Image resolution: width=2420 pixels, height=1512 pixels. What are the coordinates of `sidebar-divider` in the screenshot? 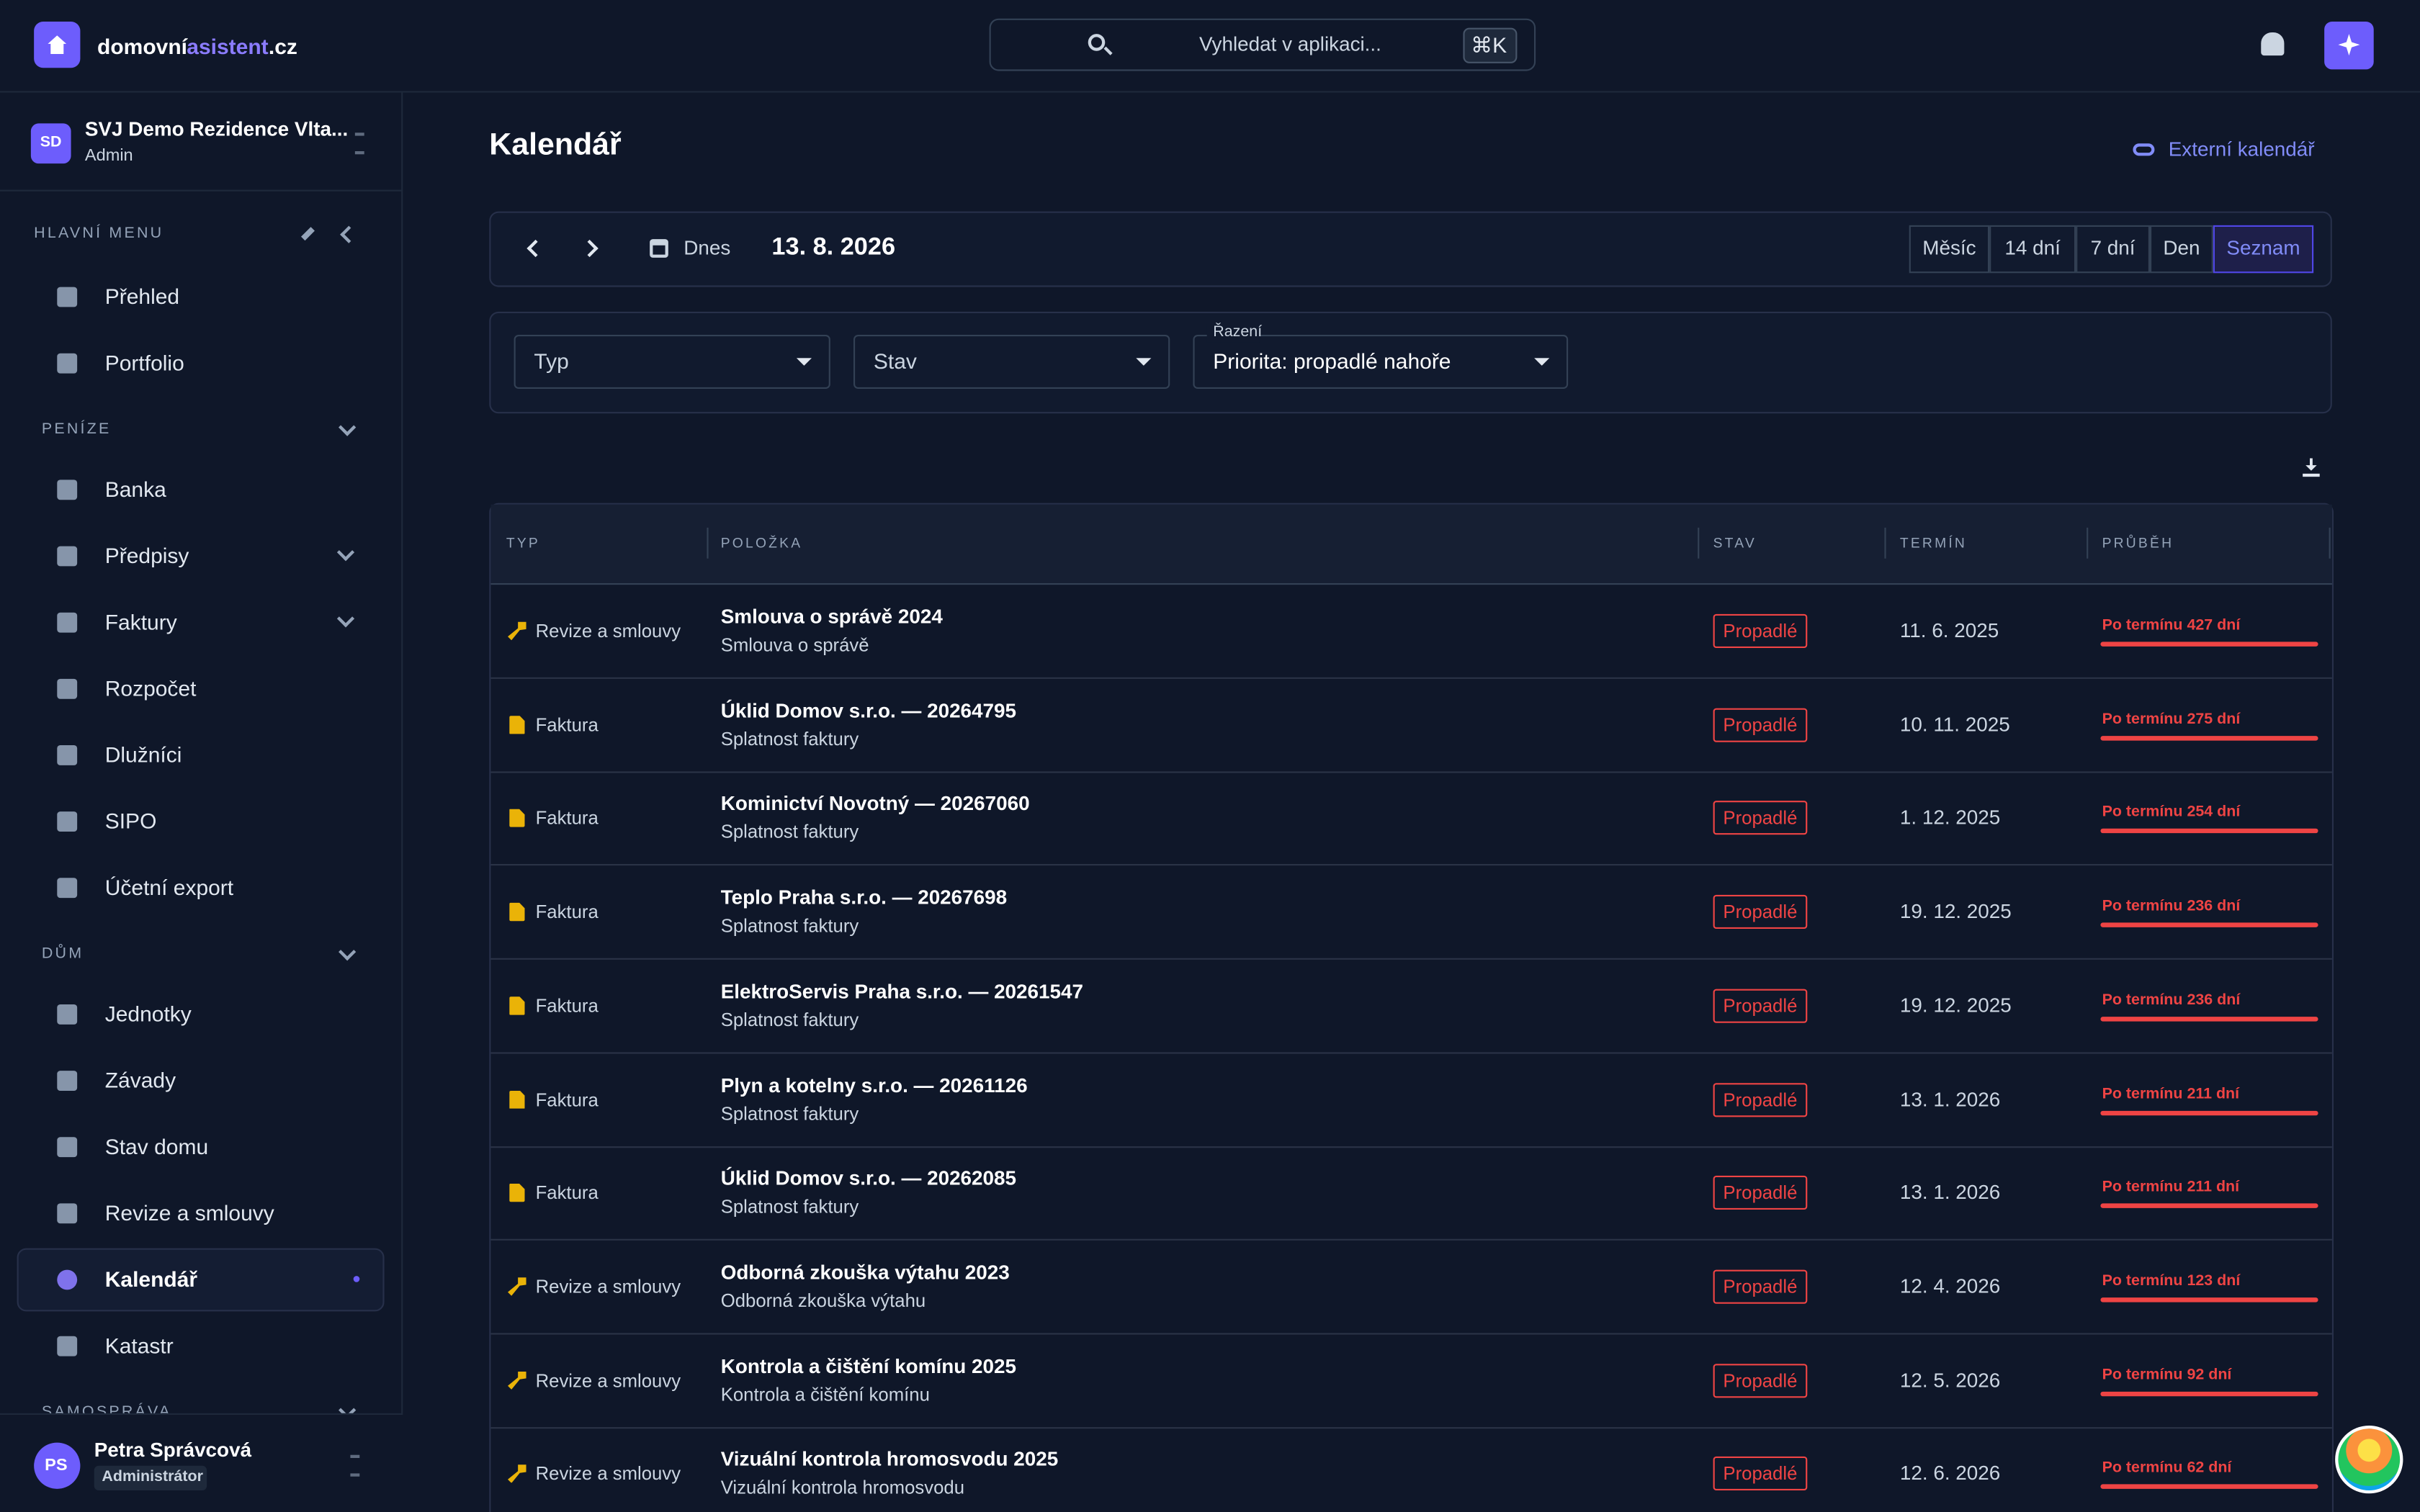 It's located at (201, 190).